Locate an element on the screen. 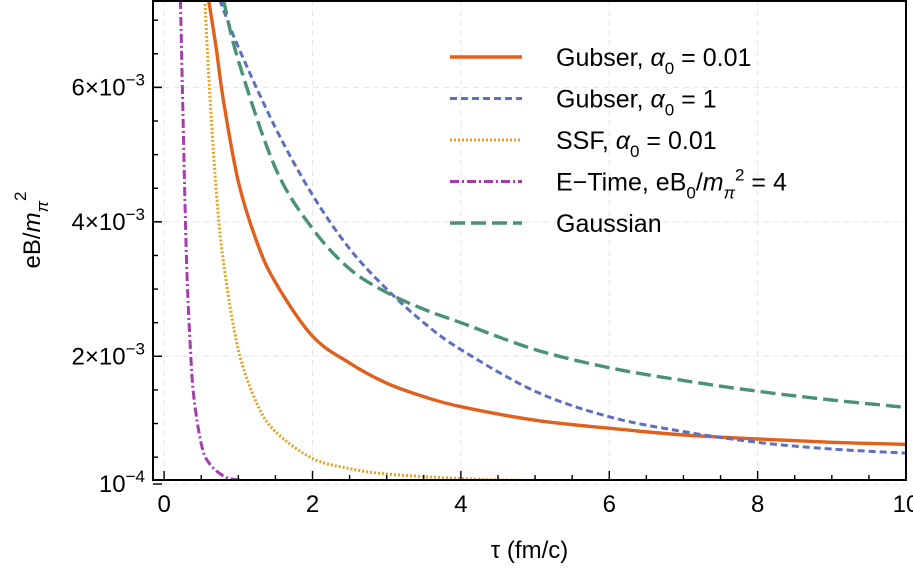  x-tick-label: 6 is located at coordinates (609, 504).